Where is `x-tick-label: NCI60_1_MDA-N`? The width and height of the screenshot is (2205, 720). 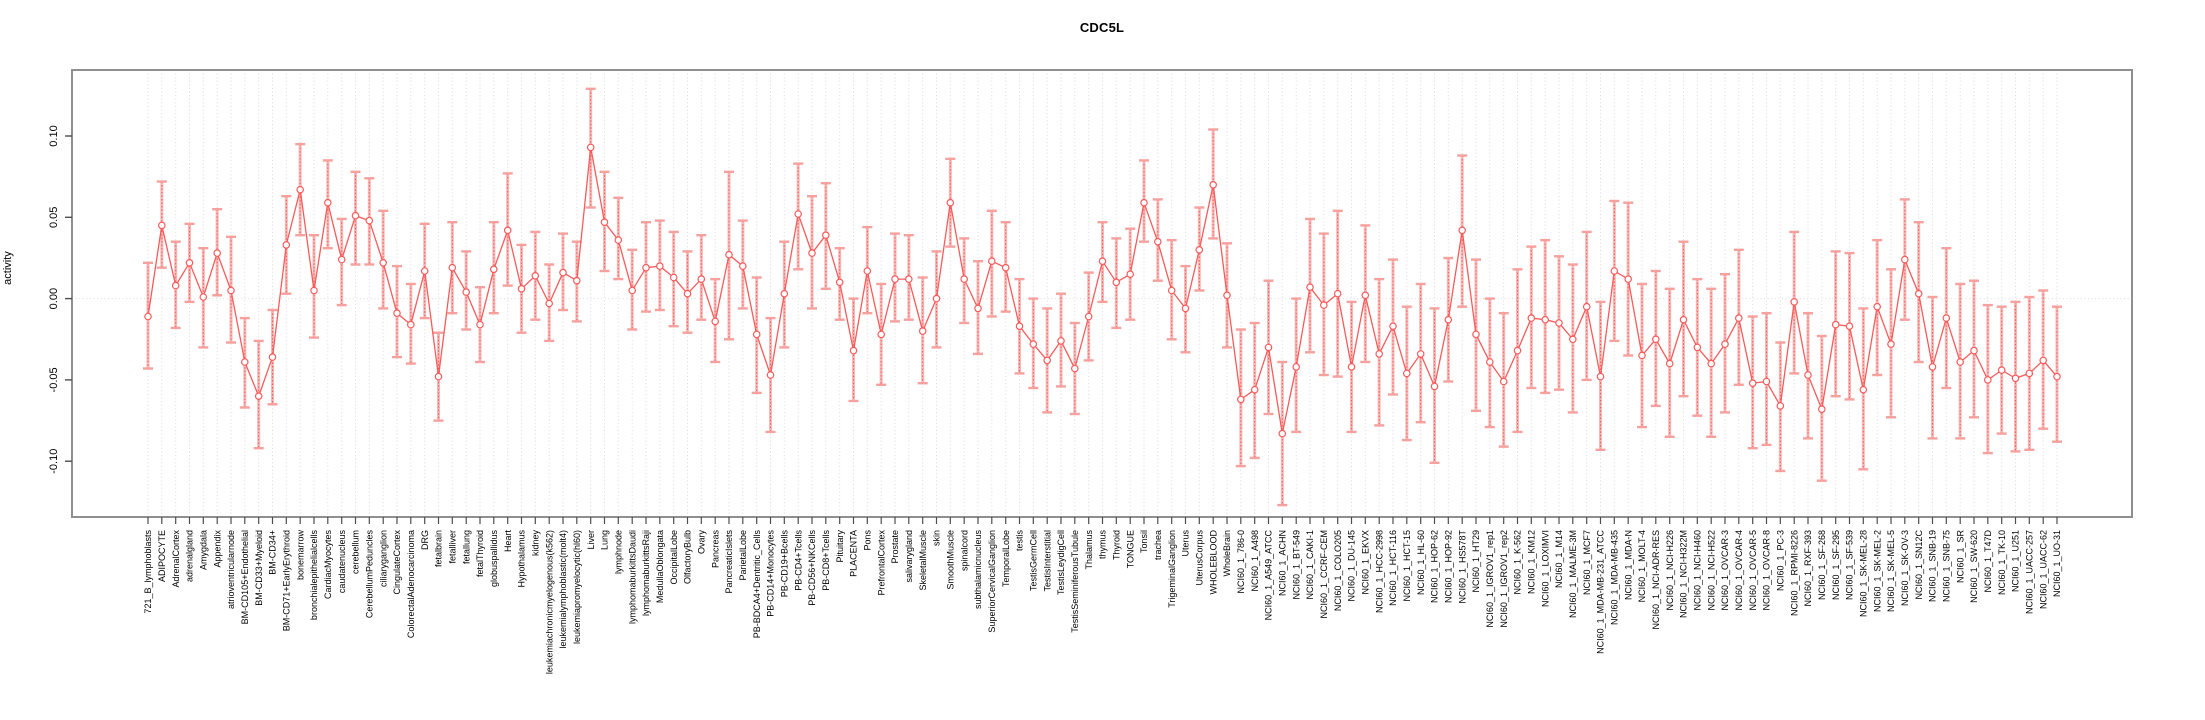 x-tick-label: NCI60_1_MDA-N is located at coordinates (1628, 565).